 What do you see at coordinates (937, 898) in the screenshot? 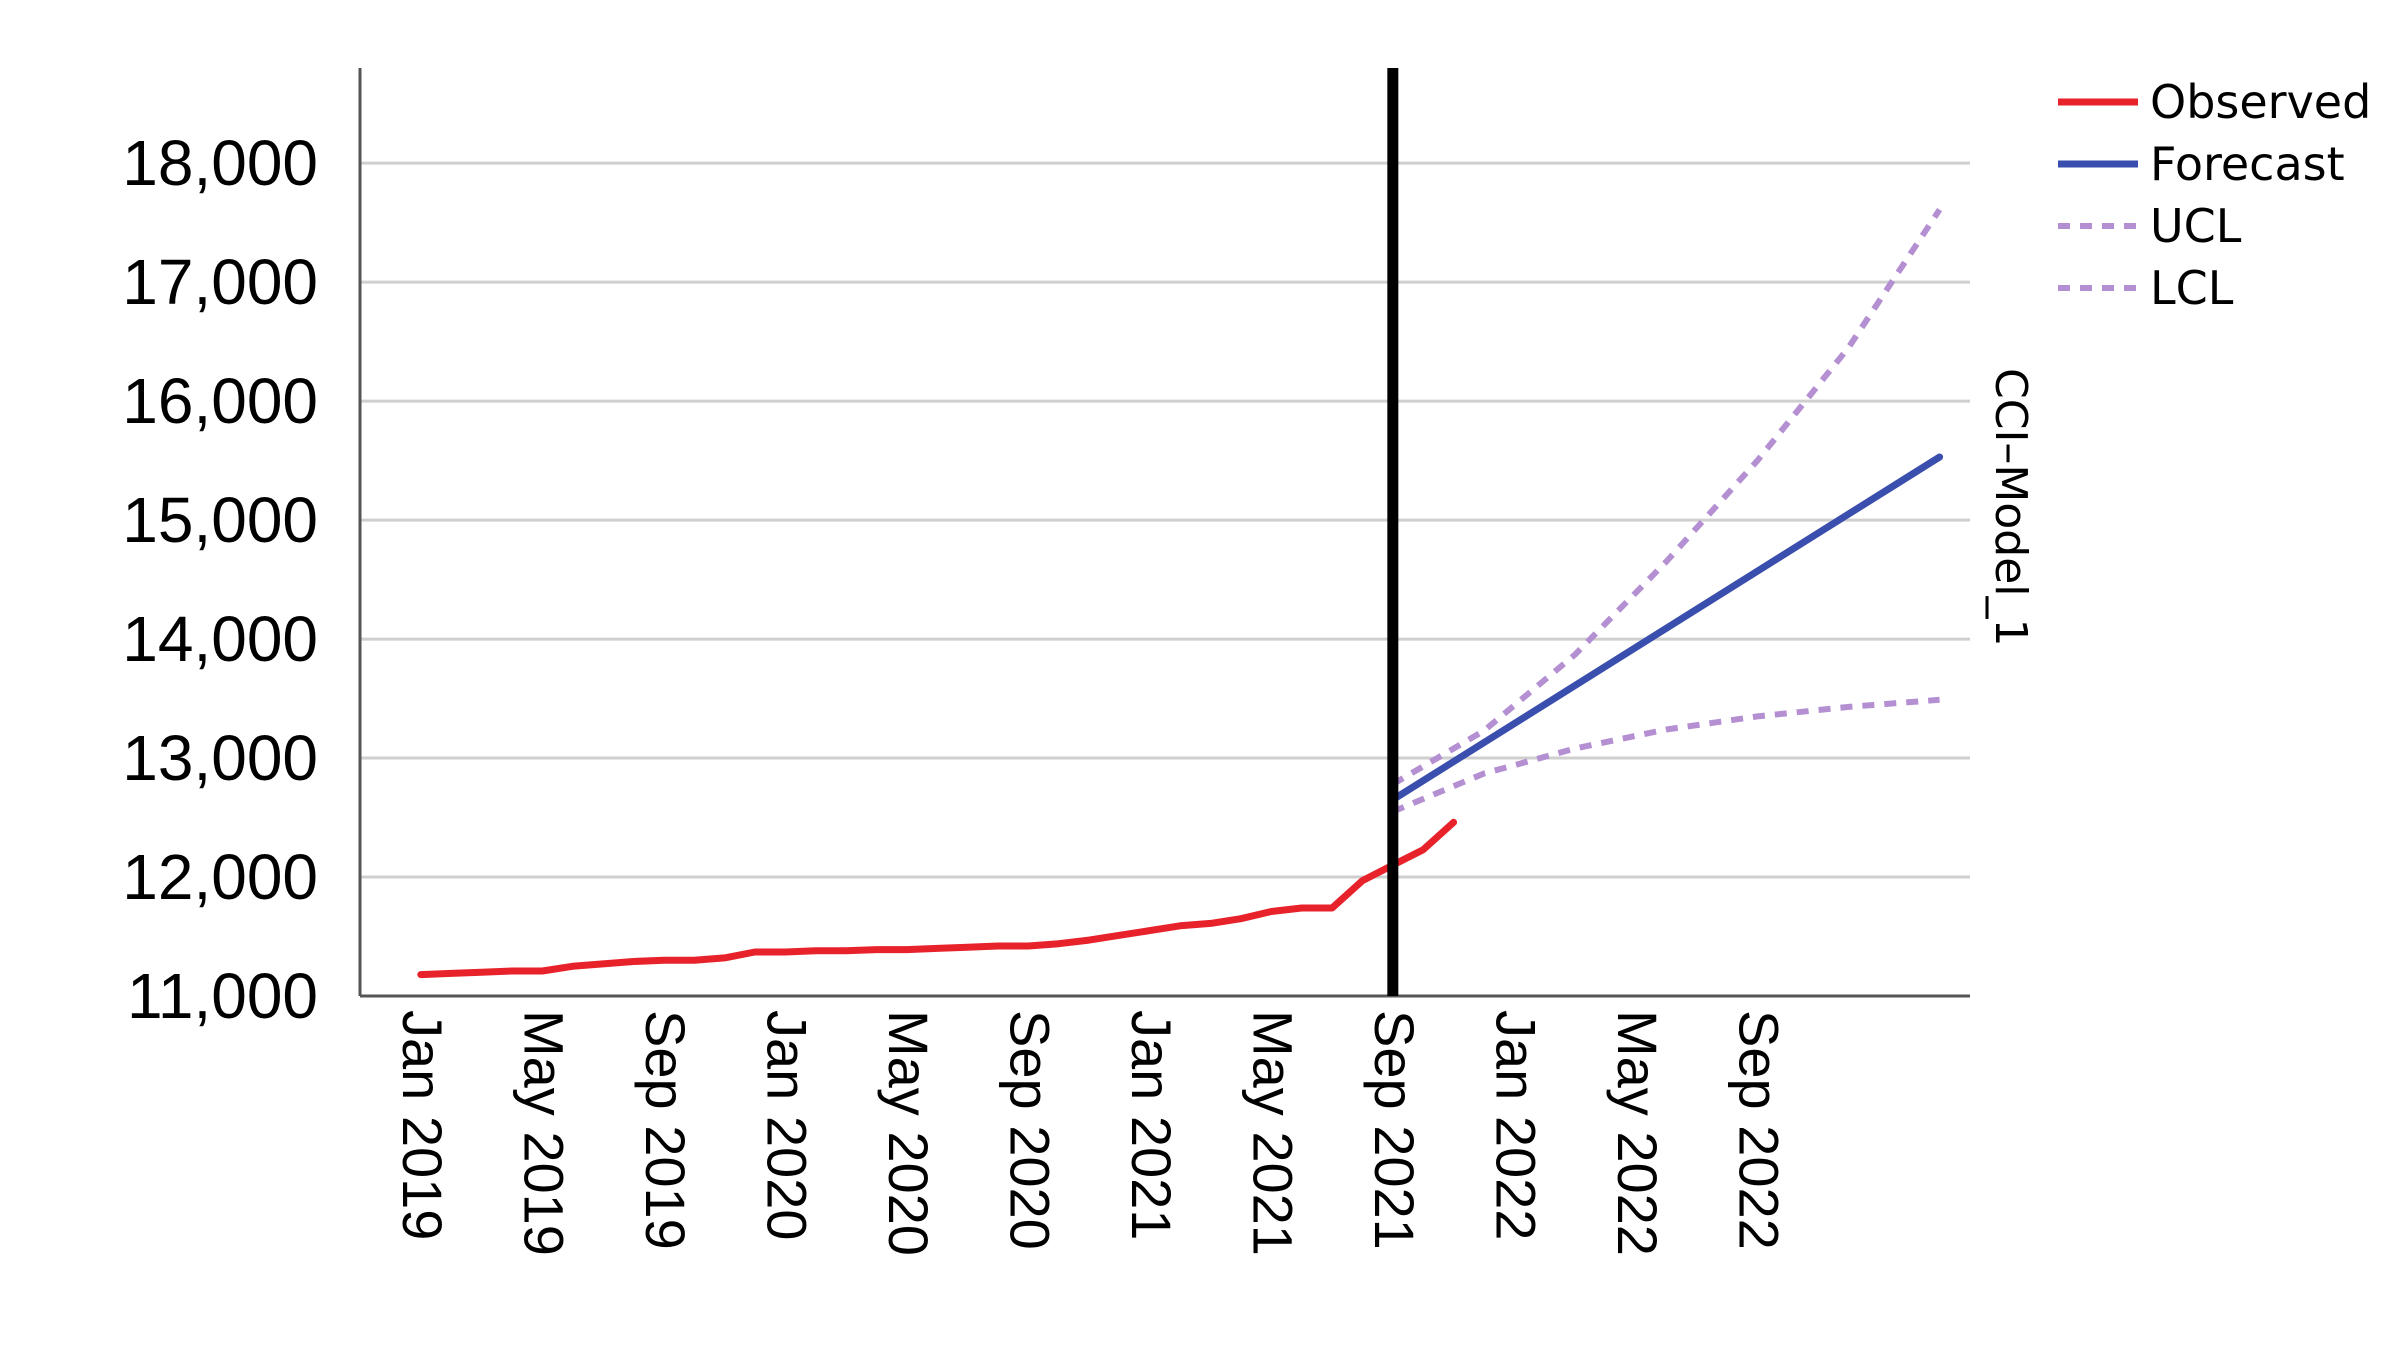
I see `series-line-observed` at bounding box center [937, 898].